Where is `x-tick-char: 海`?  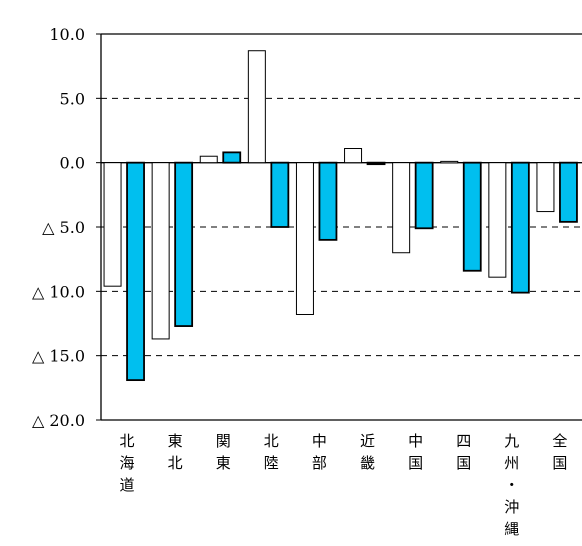 x-tick-char: 海 is located at coordinates (126, 463).